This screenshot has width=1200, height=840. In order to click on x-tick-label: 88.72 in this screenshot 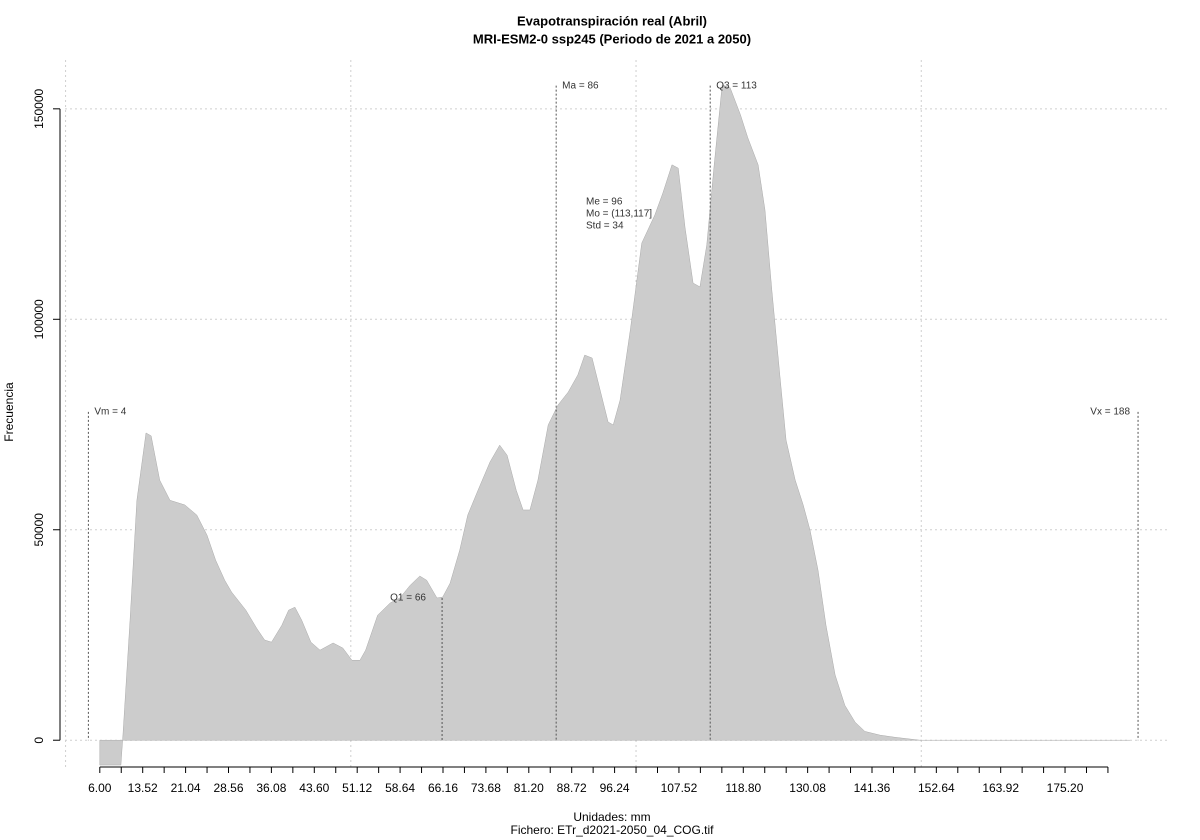, I will do `click(572, 788)`.